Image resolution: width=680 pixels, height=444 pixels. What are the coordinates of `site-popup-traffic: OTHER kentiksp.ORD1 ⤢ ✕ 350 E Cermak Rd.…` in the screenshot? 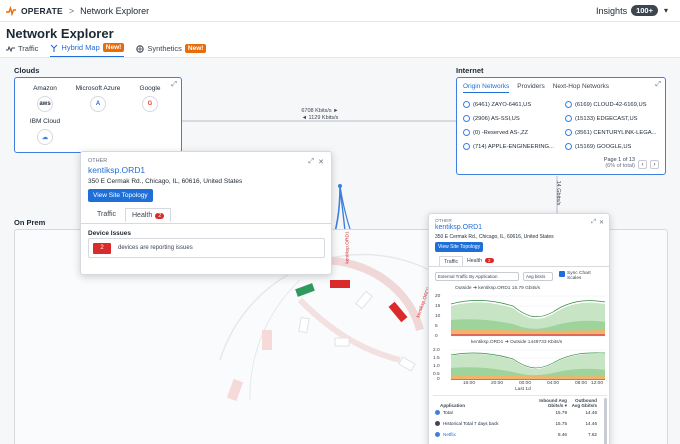 It's located at (519, 328).